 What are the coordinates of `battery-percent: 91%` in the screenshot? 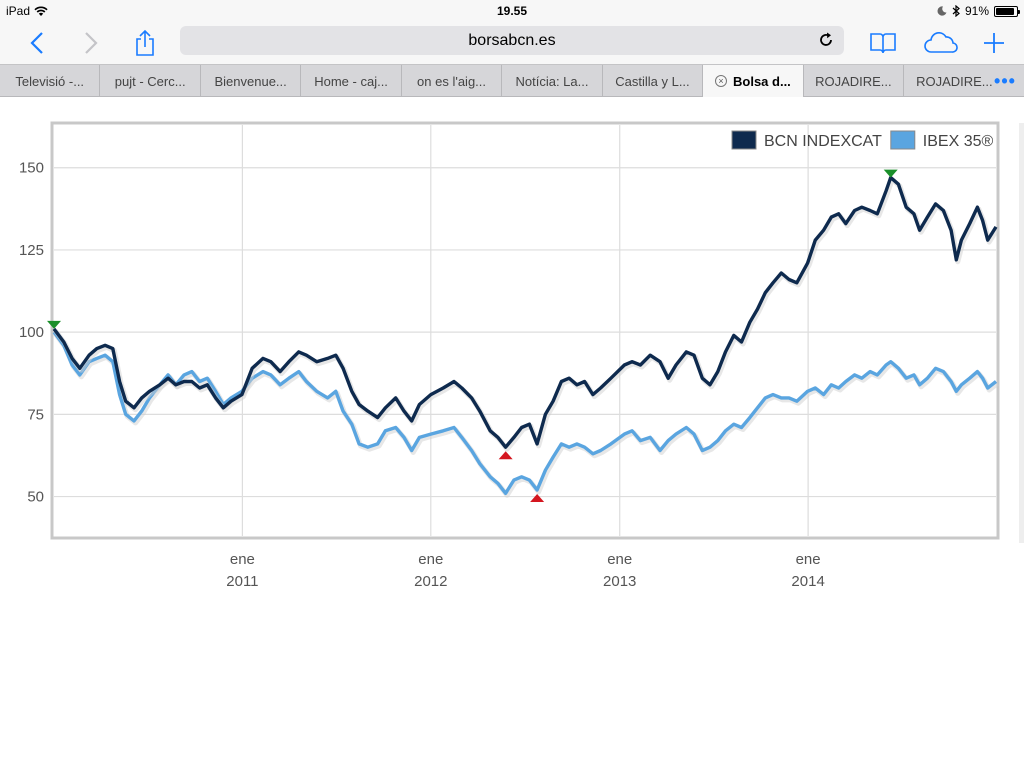 It's located at (976, 11).